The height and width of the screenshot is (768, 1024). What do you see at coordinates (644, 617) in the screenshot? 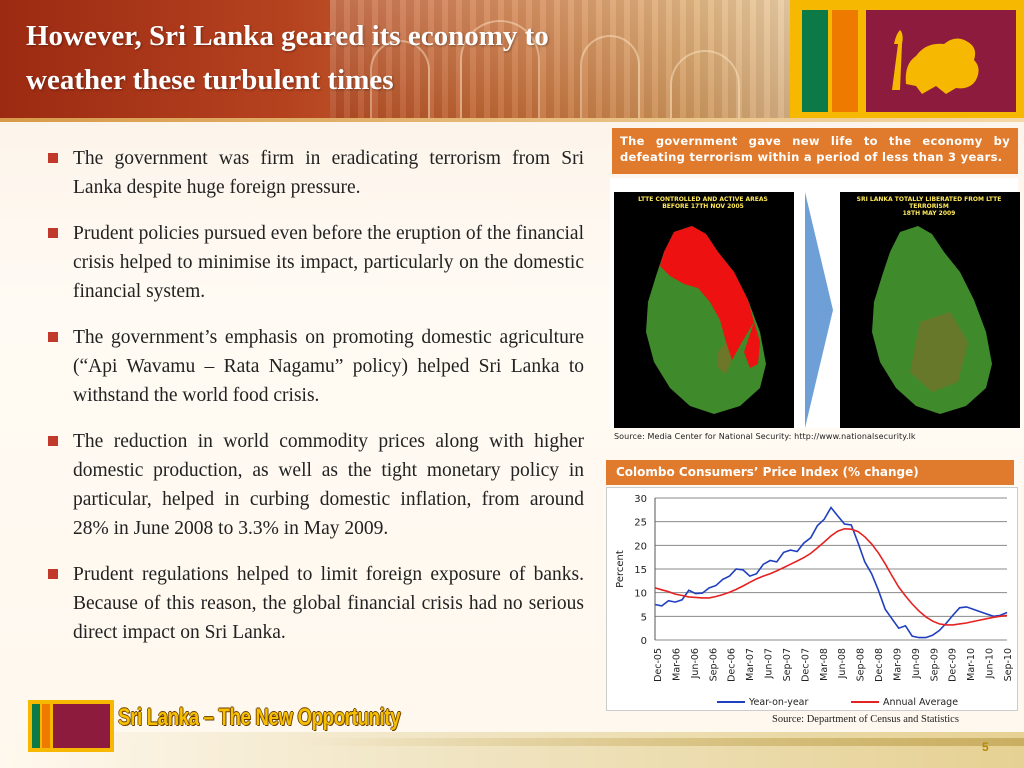
I see `y-tick-label: 5` at bounding box center [644, 617].